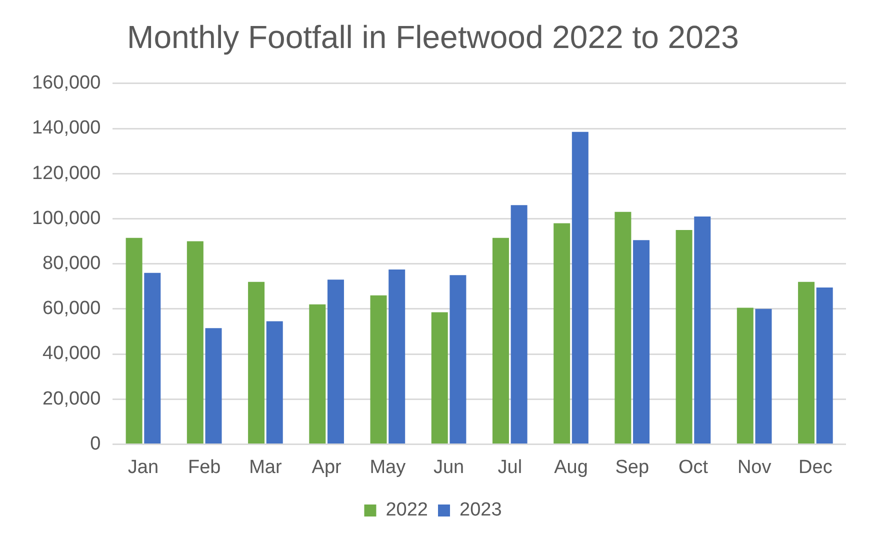 This screenshot has width=876, height=545. Describe the element at coordinates (571, 467) in the screenshot. I see `x-tick-label: Aug` at that location.